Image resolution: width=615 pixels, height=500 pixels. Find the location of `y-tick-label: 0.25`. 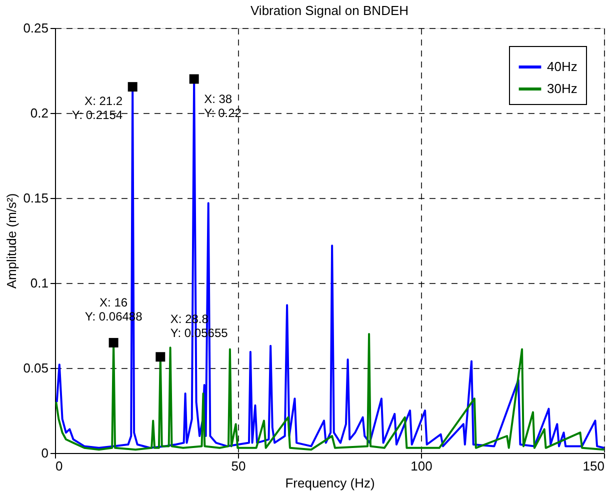

y-tick-label: 0.25 is located at coordinates (35, 28).